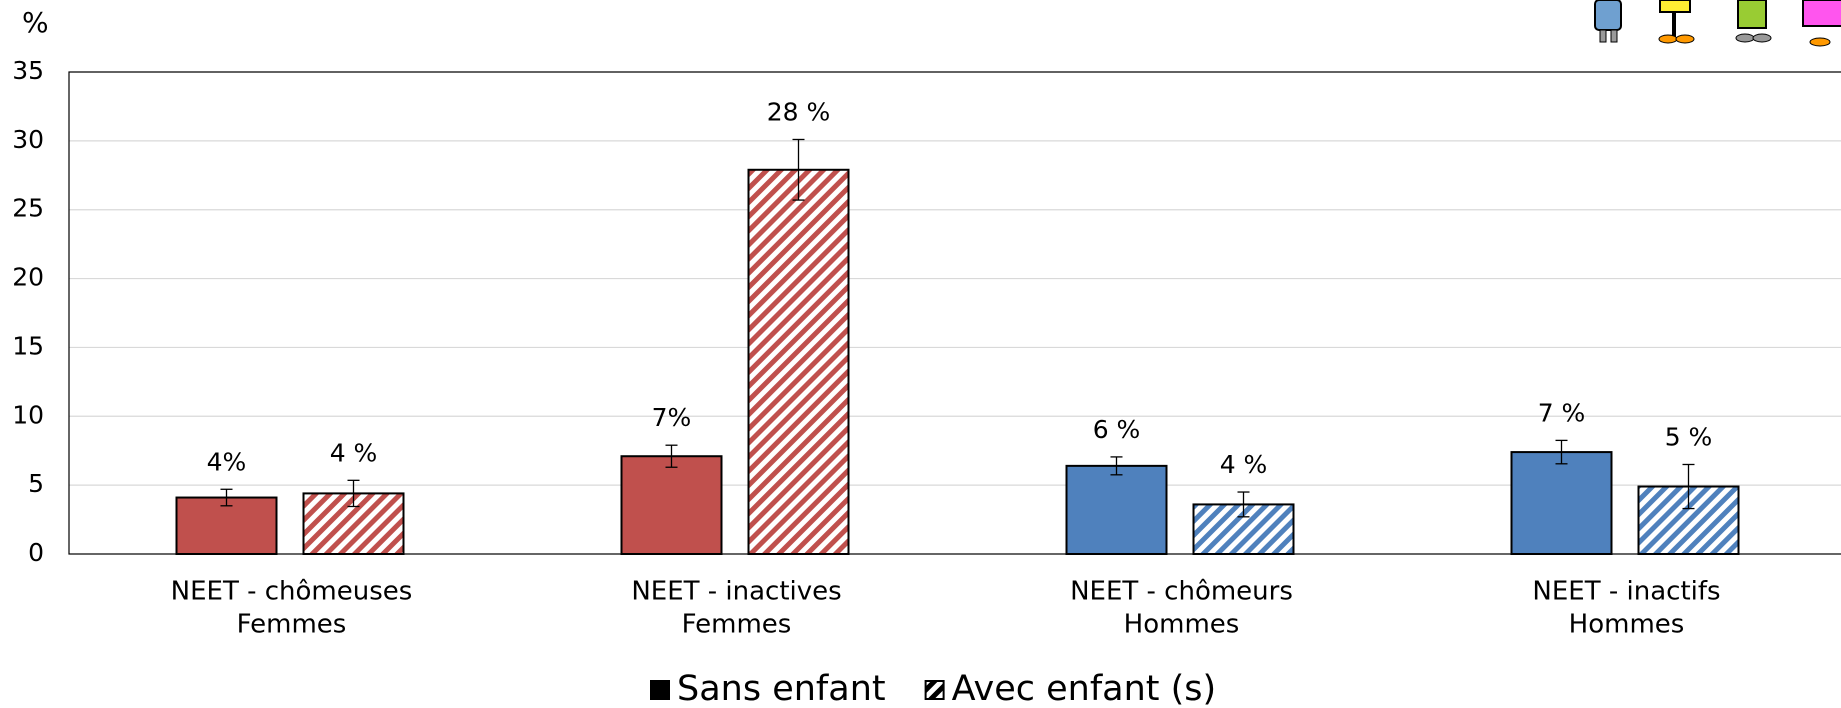 This screenshot has width=1841, height=708. What do you see at coordinates (1689, 436) in the screenshot?
I see `data-label: 5 %` at bounding box center [1689, 436].